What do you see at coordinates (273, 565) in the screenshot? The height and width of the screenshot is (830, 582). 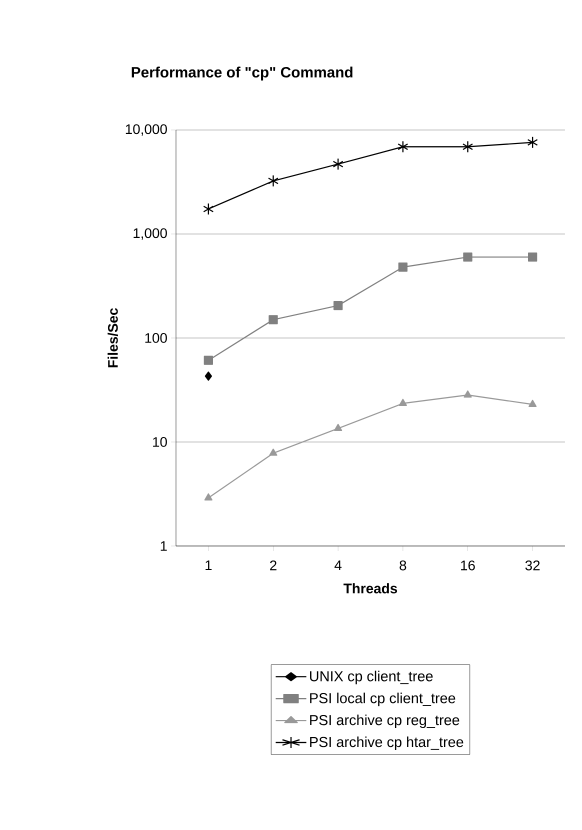 I see `x-tick-label: 2` at bounding box center [273, 565].